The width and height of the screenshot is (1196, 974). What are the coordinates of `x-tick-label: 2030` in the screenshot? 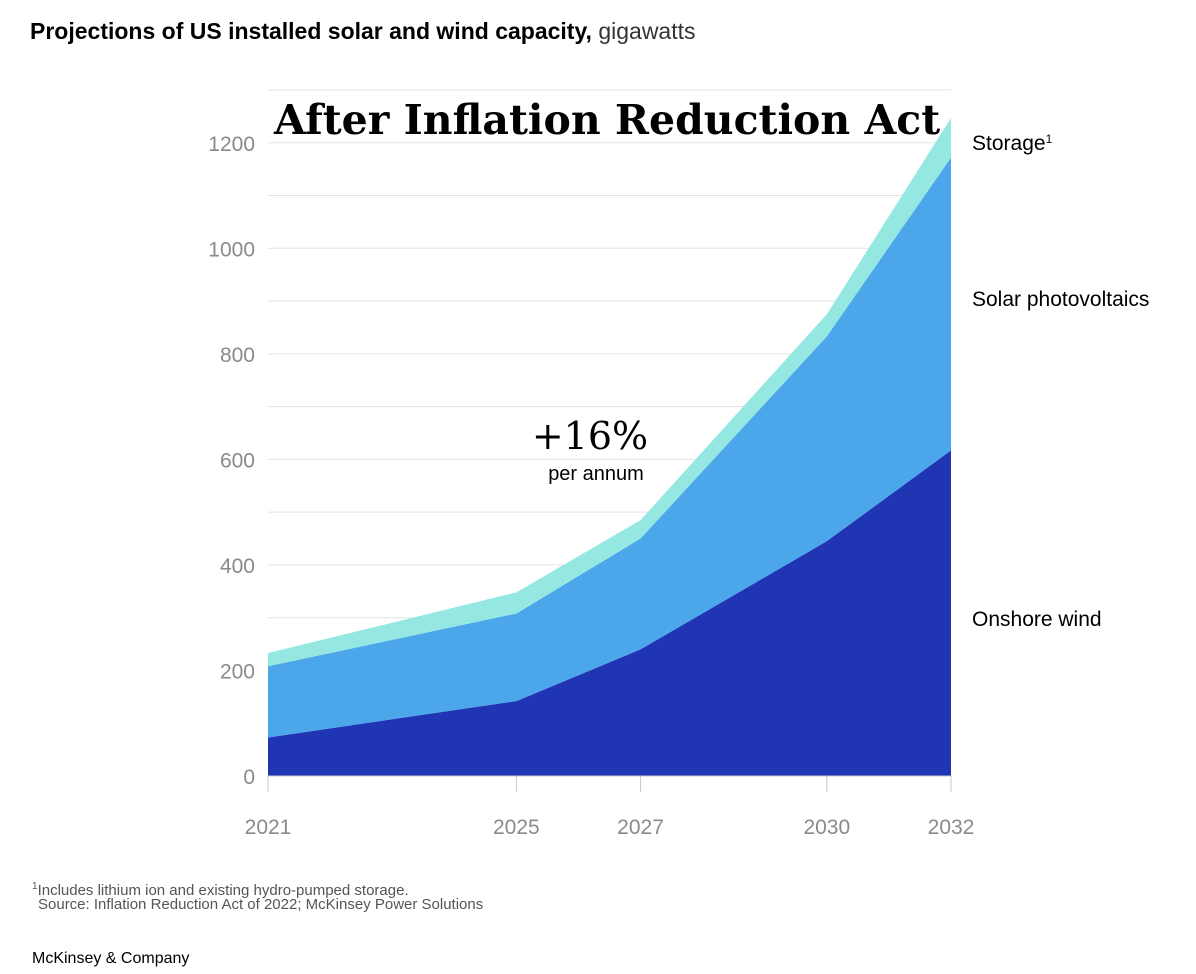 It's located at (826, 827).